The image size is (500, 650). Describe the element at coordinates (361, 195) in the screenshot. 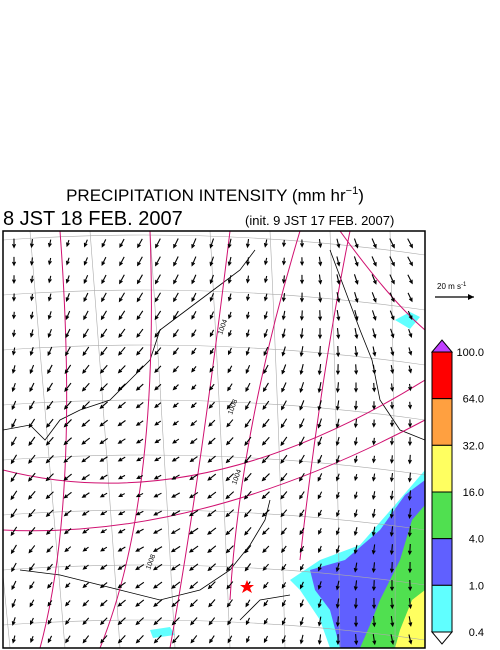

I see `title-end: )` at that location.